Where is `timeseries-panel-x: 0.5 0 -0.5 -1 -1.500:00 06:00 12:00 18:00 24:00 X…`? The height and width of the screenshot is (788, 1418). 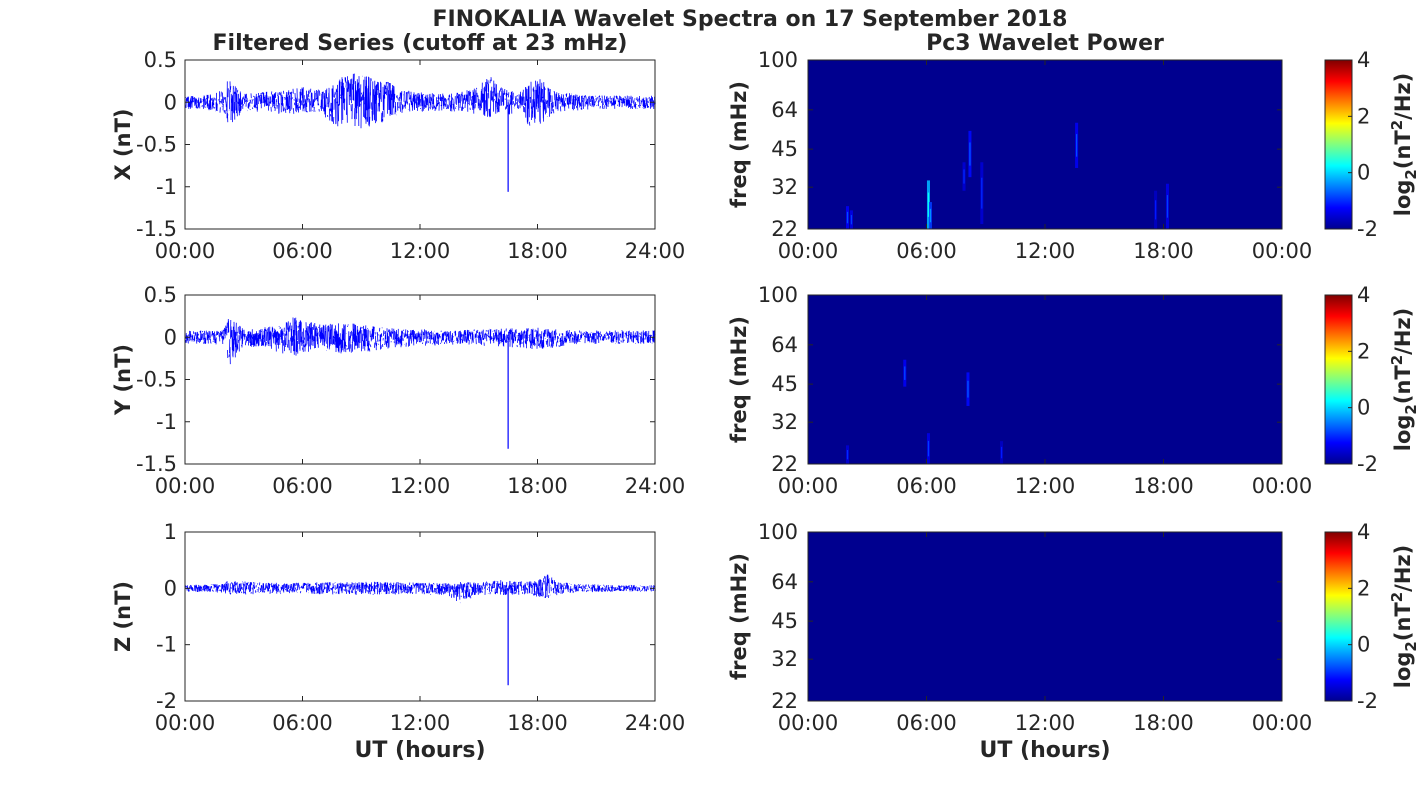
timeseries-panel-x: 0.5 0 -0.5 -1 -1.500:00 06:00 12:00 18:00 24:00 X… is located at coordinates (398, 155).